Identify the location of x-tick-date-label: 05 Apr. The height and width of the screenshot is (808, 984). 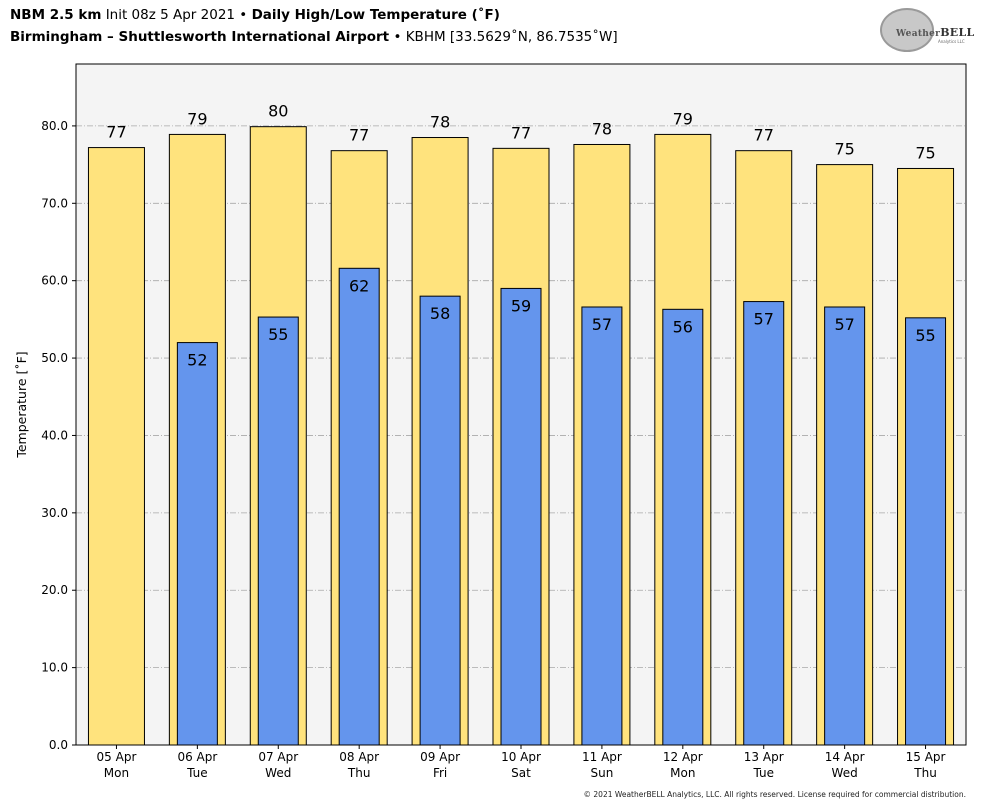
(117, 757).